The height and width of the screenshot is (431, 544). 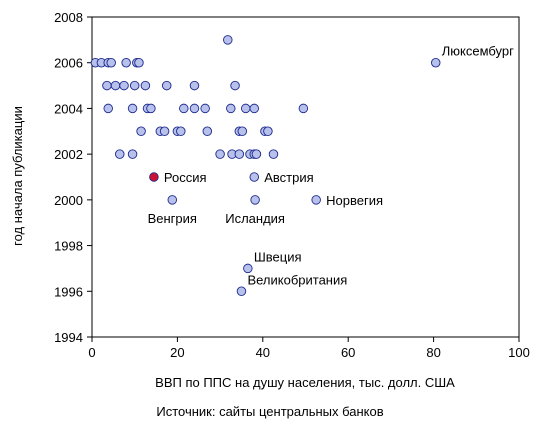 I want to click on x-tick-label: 60, so click(x=348, y=352).